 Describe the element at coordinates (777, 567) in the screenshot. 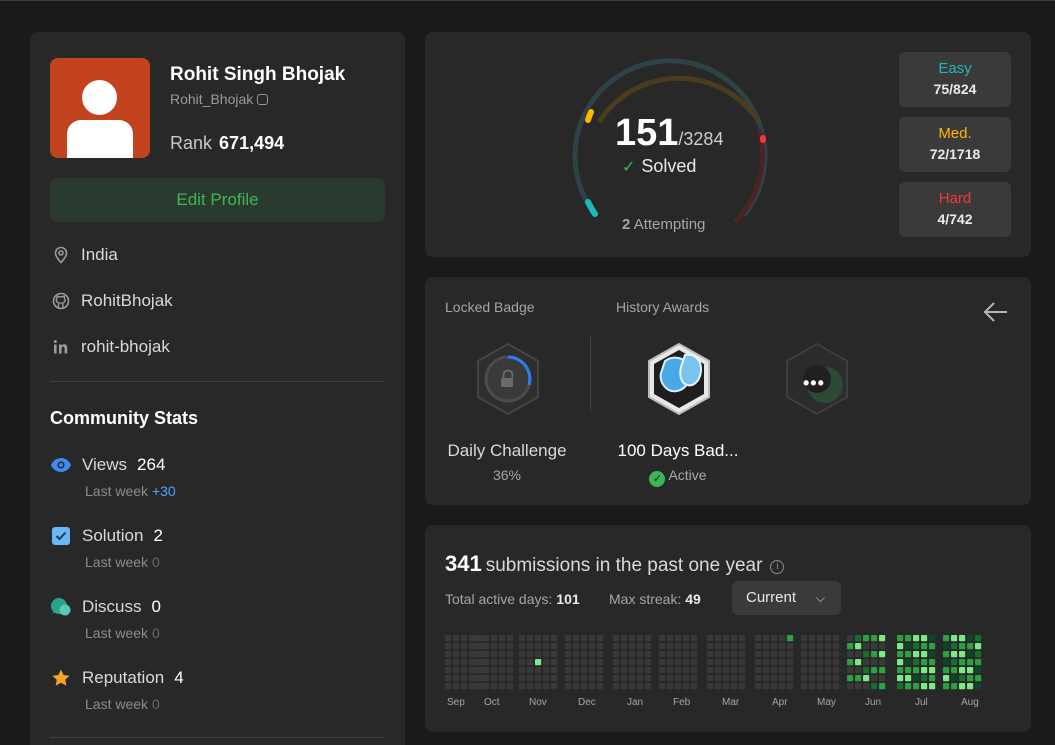

I see `info-icon: i` at that location.